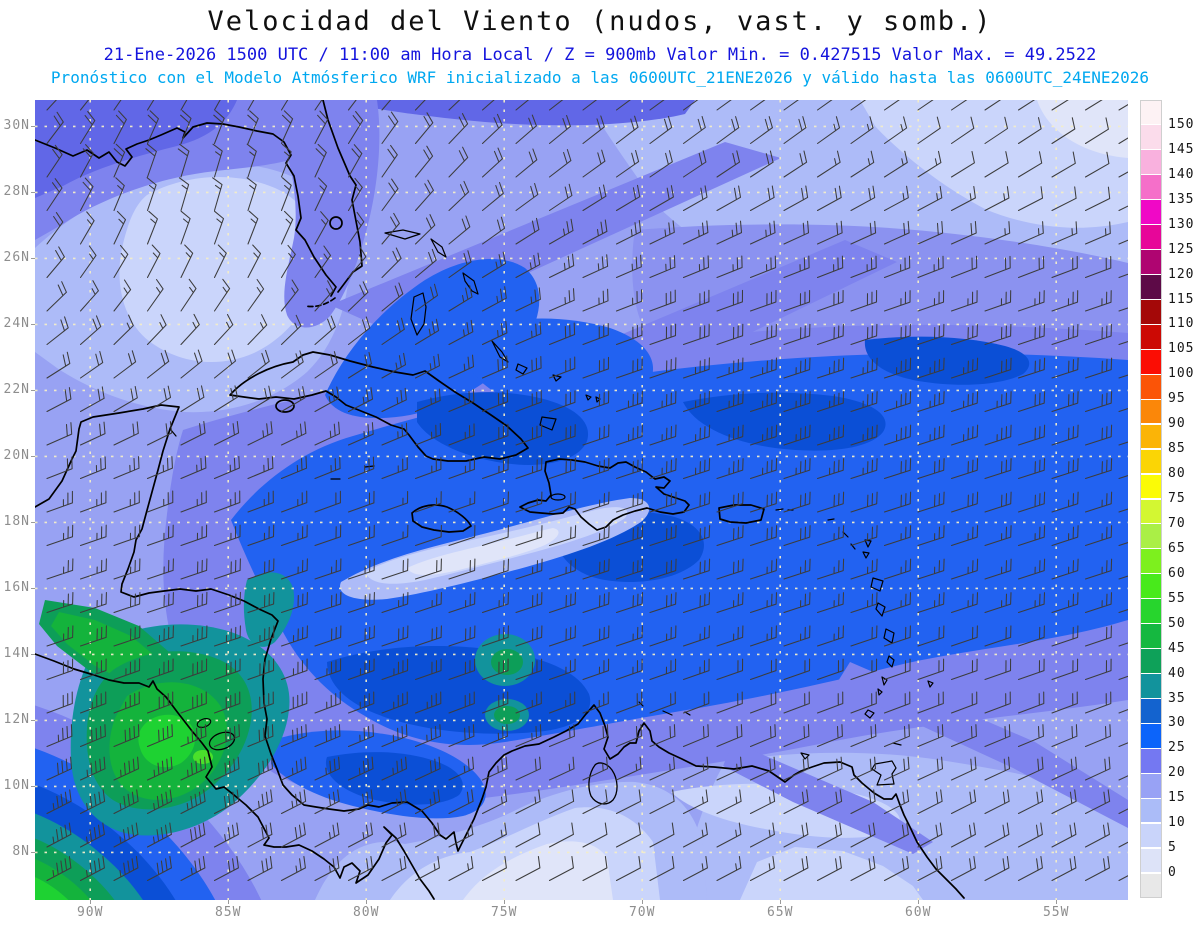 Image resolution: width=1200 pixels, height=927 pixels. What do you see at coordinates (1172, 848) in the screenshot?
I see `colorbar-tick-label: 5` at bounding box center [1172, 848].